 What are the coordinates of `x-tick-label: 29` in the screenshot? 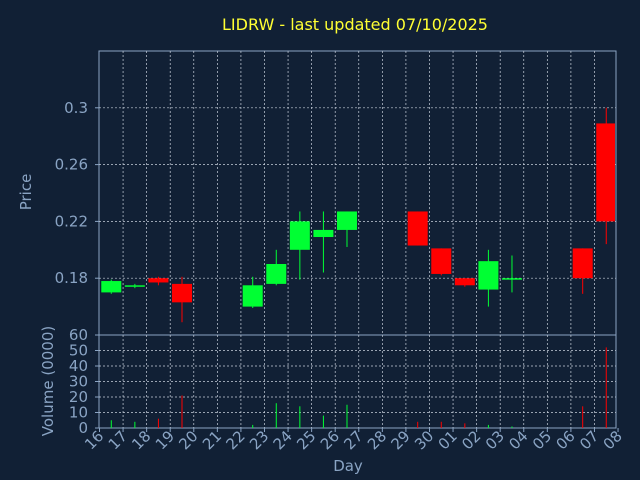 It's located at (401, 440).